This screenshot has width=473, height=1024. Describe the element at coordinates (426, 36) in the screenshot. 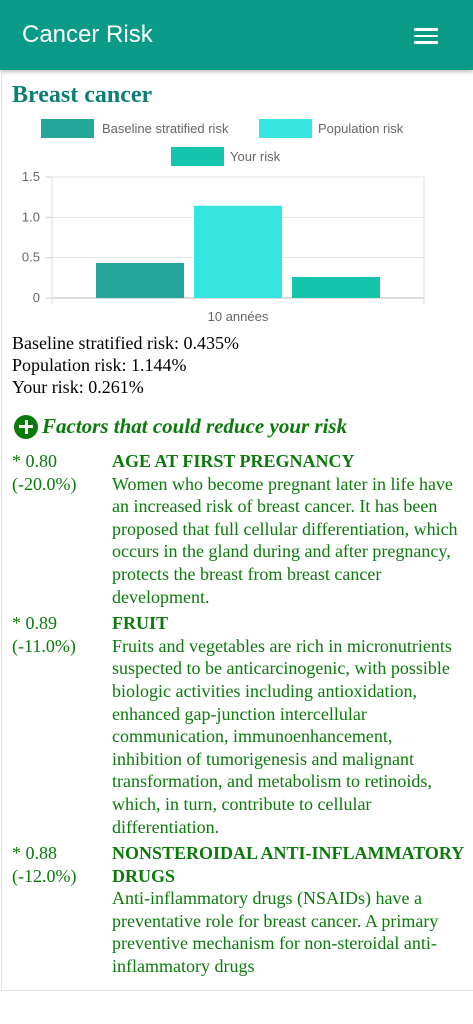

I see `hamburger-menu-icon` at that location.